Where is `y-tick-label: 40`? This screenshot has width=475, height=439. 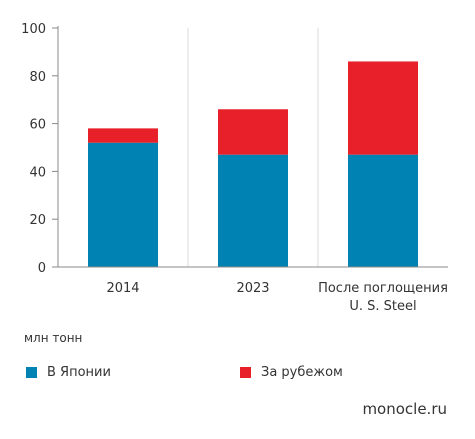 y-tick-label: 40 is located at coordinates (37, 172).